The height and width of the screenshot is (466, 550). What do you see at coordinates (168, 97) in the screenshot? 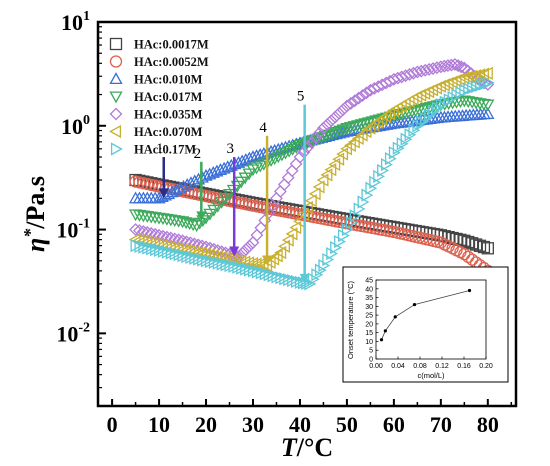
I see `legend-entry: HAc:0.017M` at bounding box center [168, 97].